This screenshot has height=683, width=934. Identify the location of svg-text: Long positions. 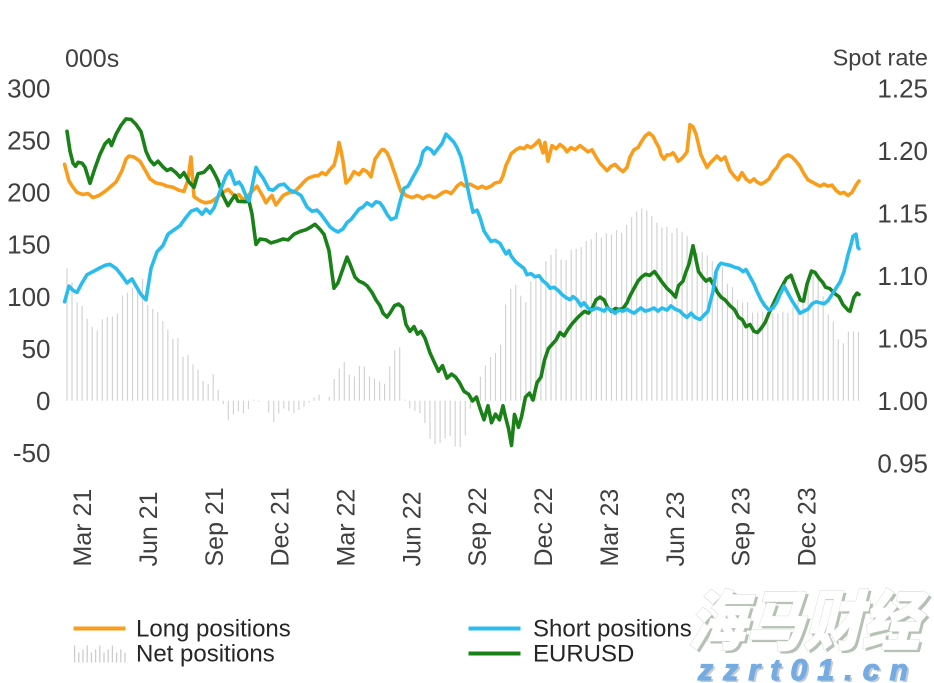
(213, 629).